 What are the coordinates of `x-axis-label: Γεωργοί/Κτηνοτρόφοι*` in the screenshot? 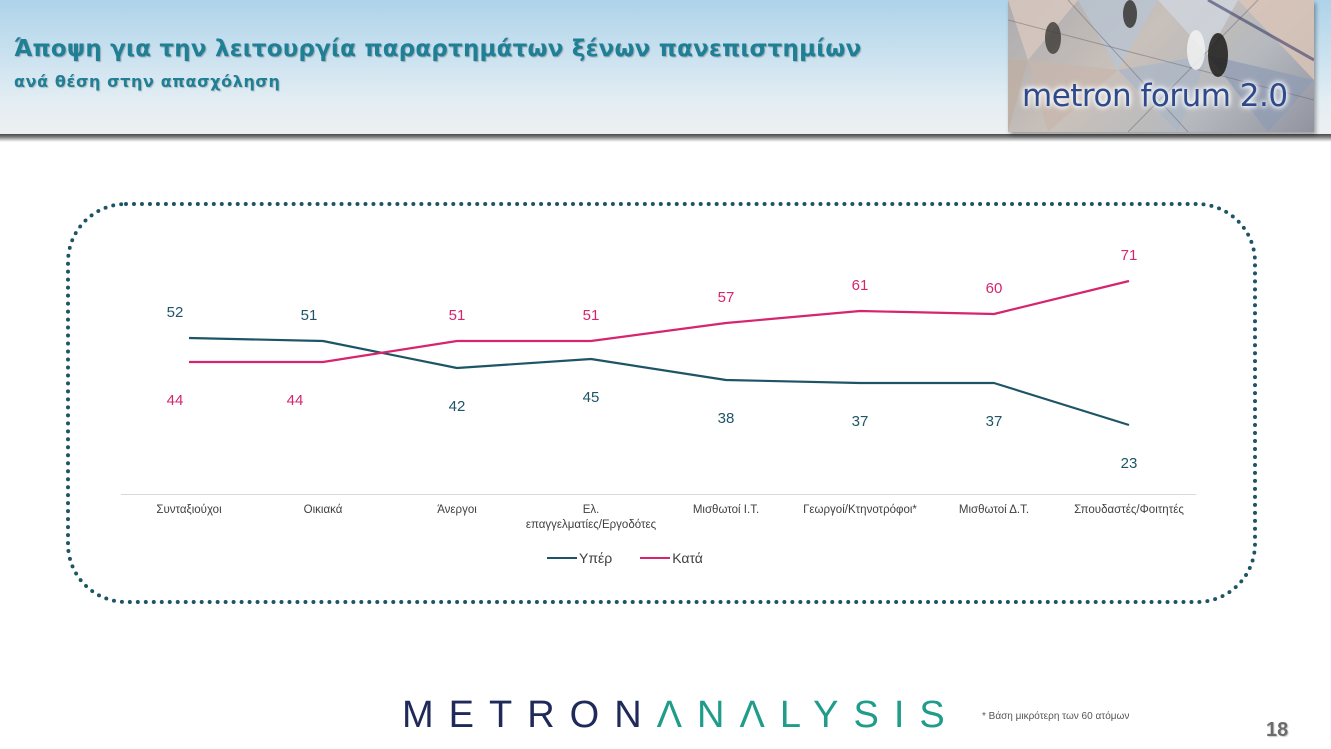 It's located at (860, 510).